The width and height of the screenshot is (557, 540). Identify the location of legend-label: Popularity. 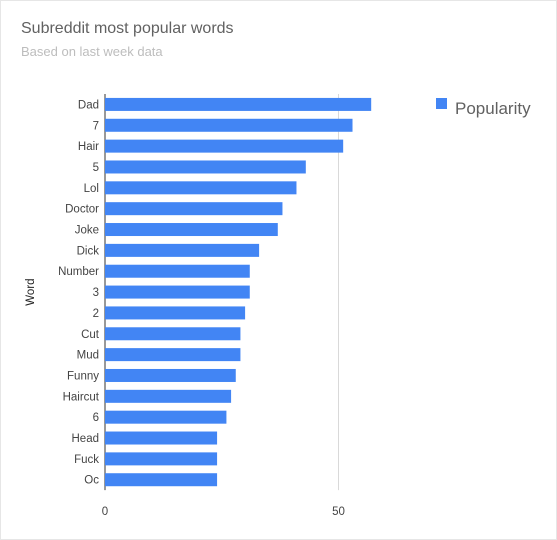
(493, 108).